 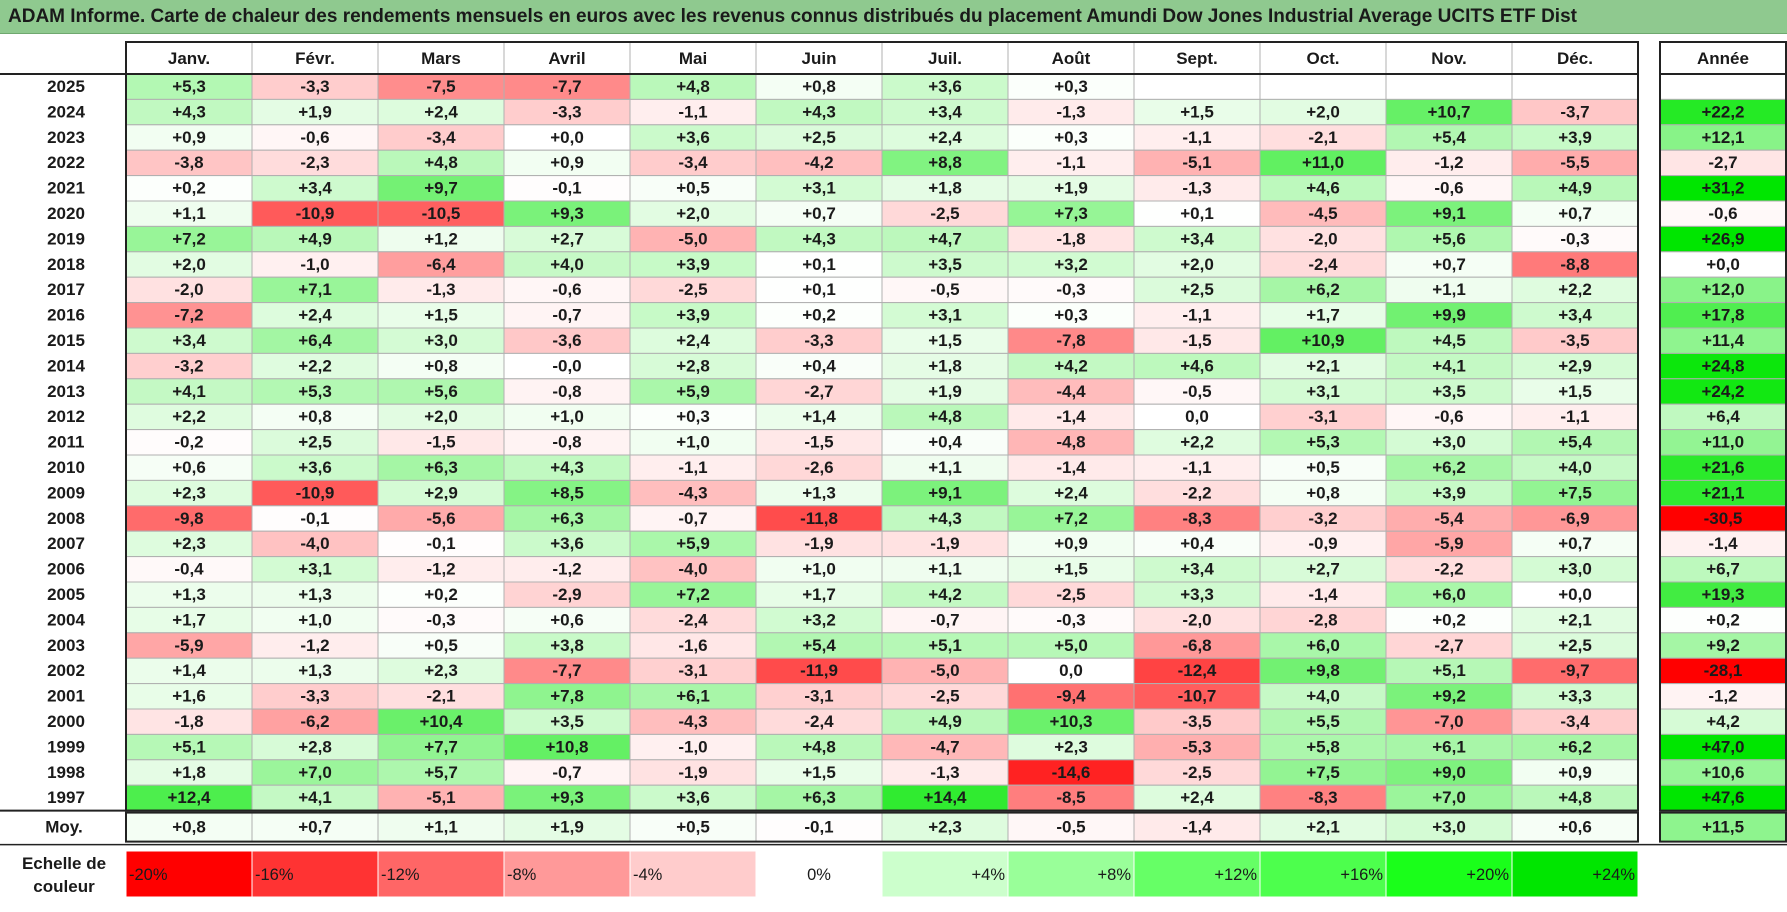 I want to click on heatmap-cell-value: -0,7, so click(x=566, y=772).